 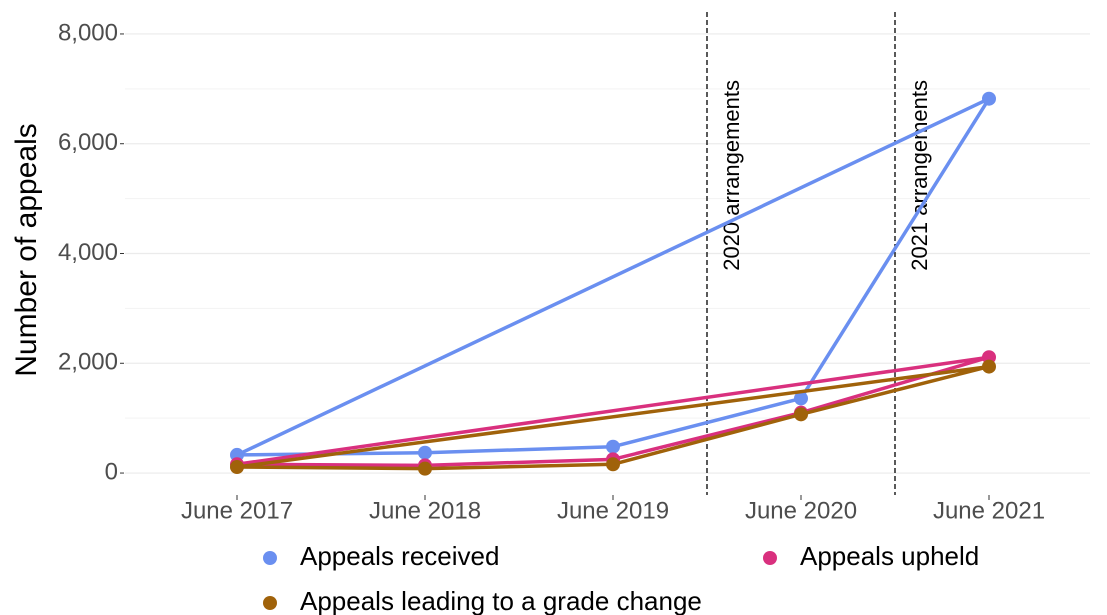 I want to click on x-tick-label: June 2019, so click(x=613, y=510).